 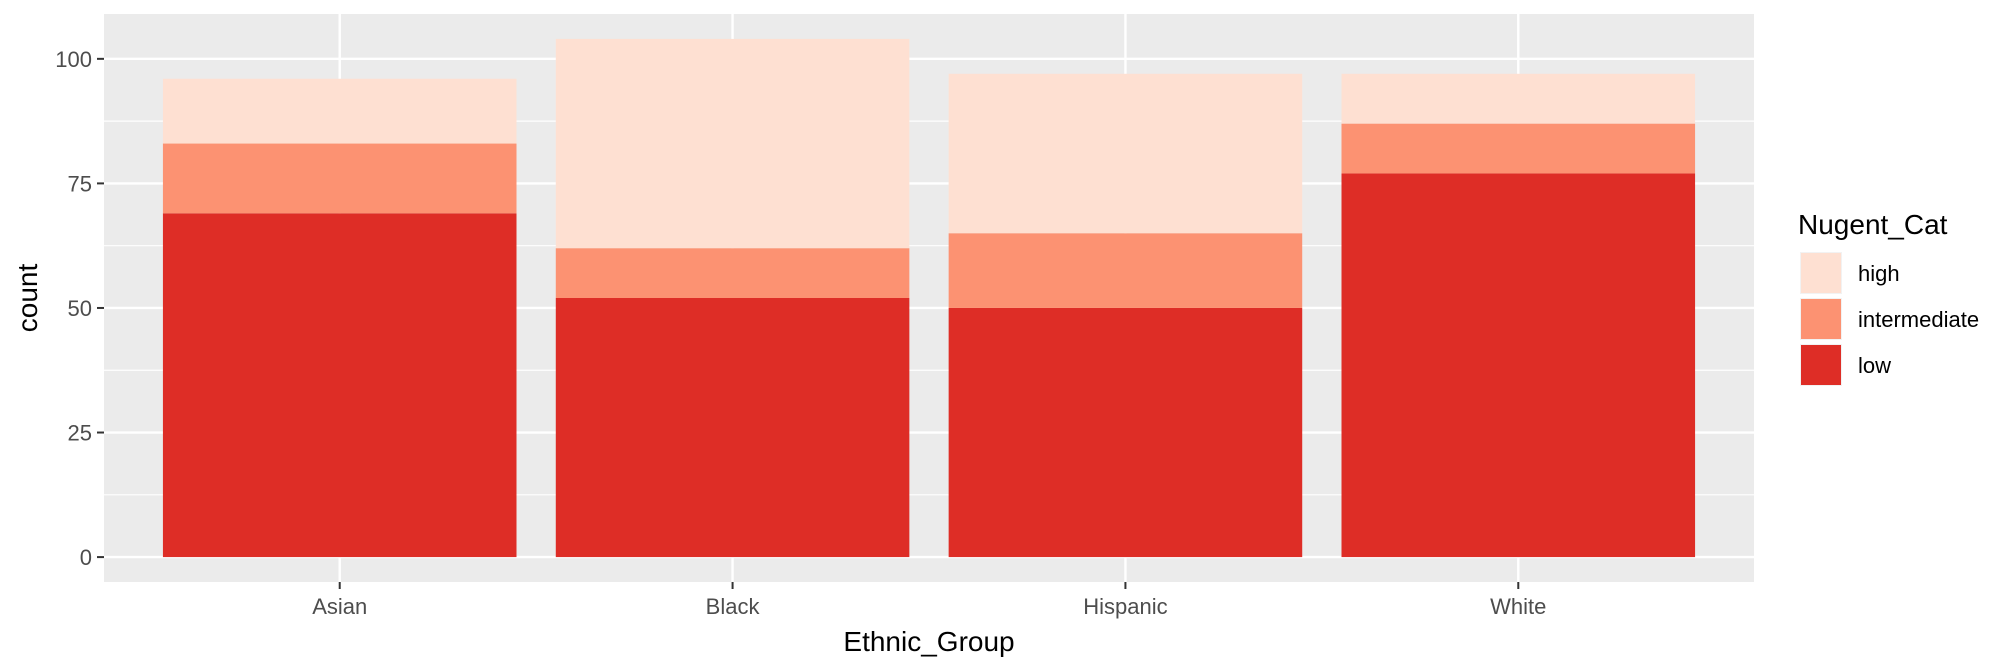 What do you see at coordinates (1918, 319) in the screenshot?
I see `legend-label-intermediate: intermediate` at bounding box center [1918, 319].